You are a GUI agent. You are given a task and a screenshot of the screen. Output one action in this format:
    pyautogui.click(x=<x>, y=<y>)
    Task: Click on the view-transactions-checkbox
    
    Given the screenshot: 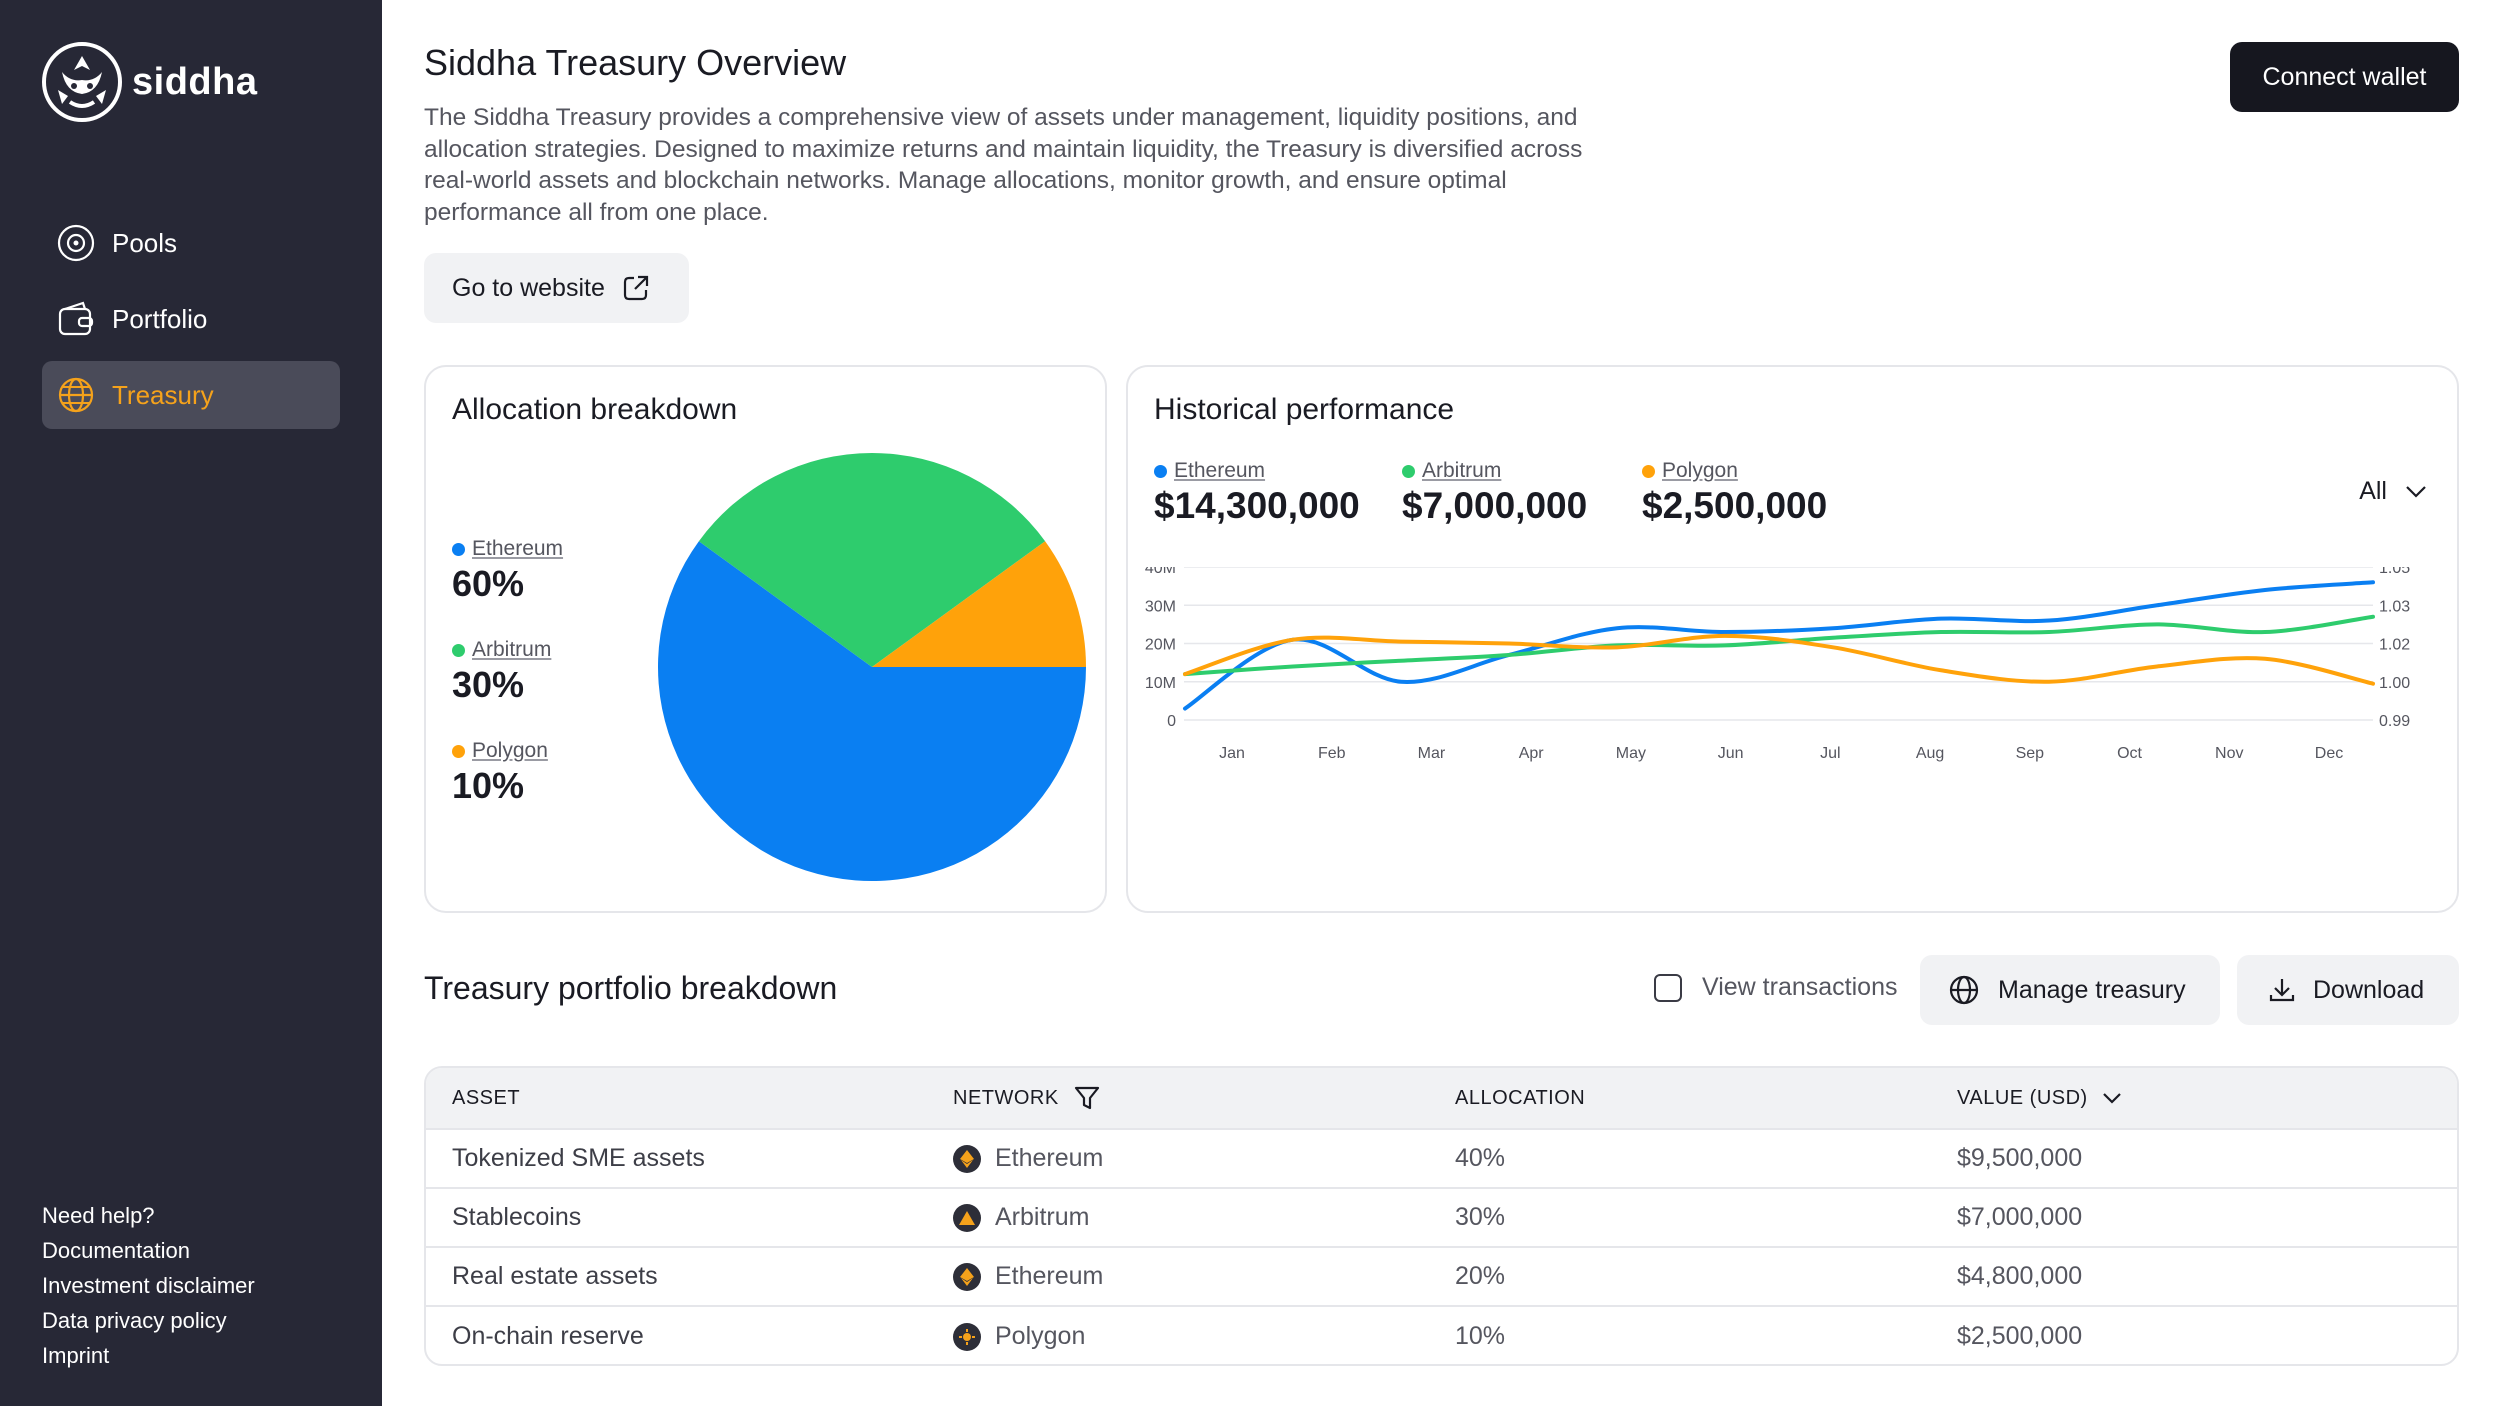 What is the action you would take?
    pyautogui.click(x=1668, y=987)
    